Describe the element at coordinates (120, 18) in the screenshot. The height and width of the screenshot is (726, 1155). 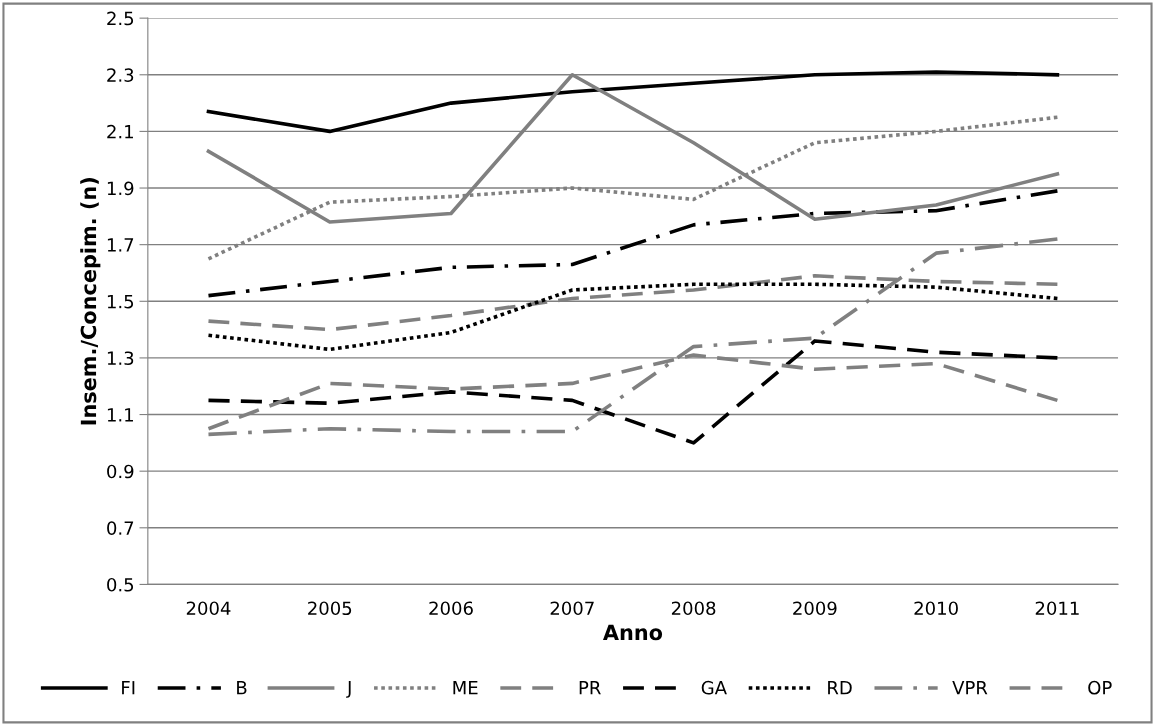
I see `y-tick-label: 2.5` at that location.